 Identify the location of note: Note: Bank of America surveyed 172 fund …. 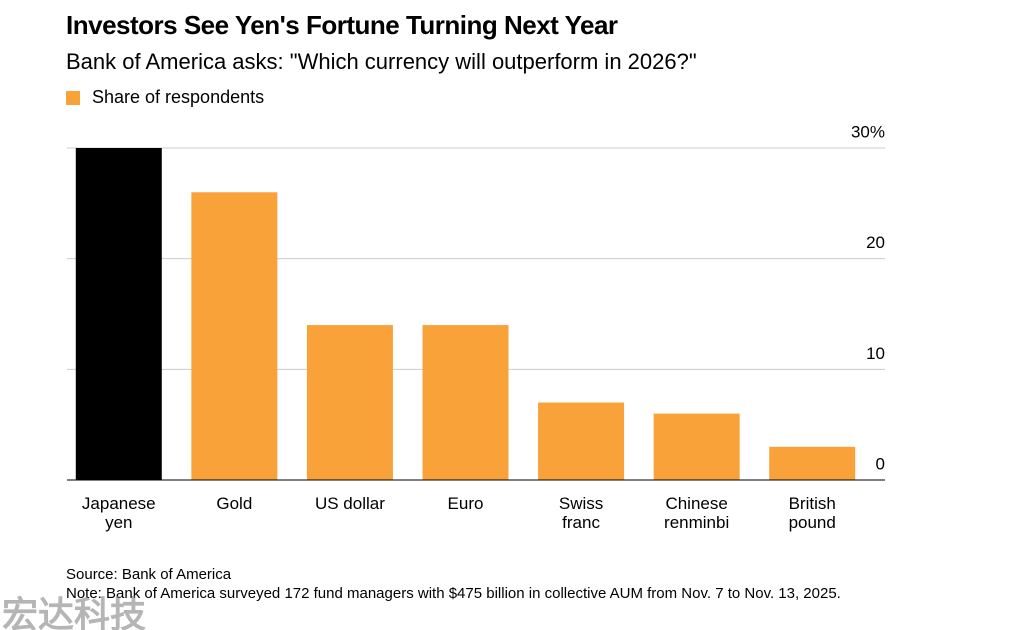
(453, 593).